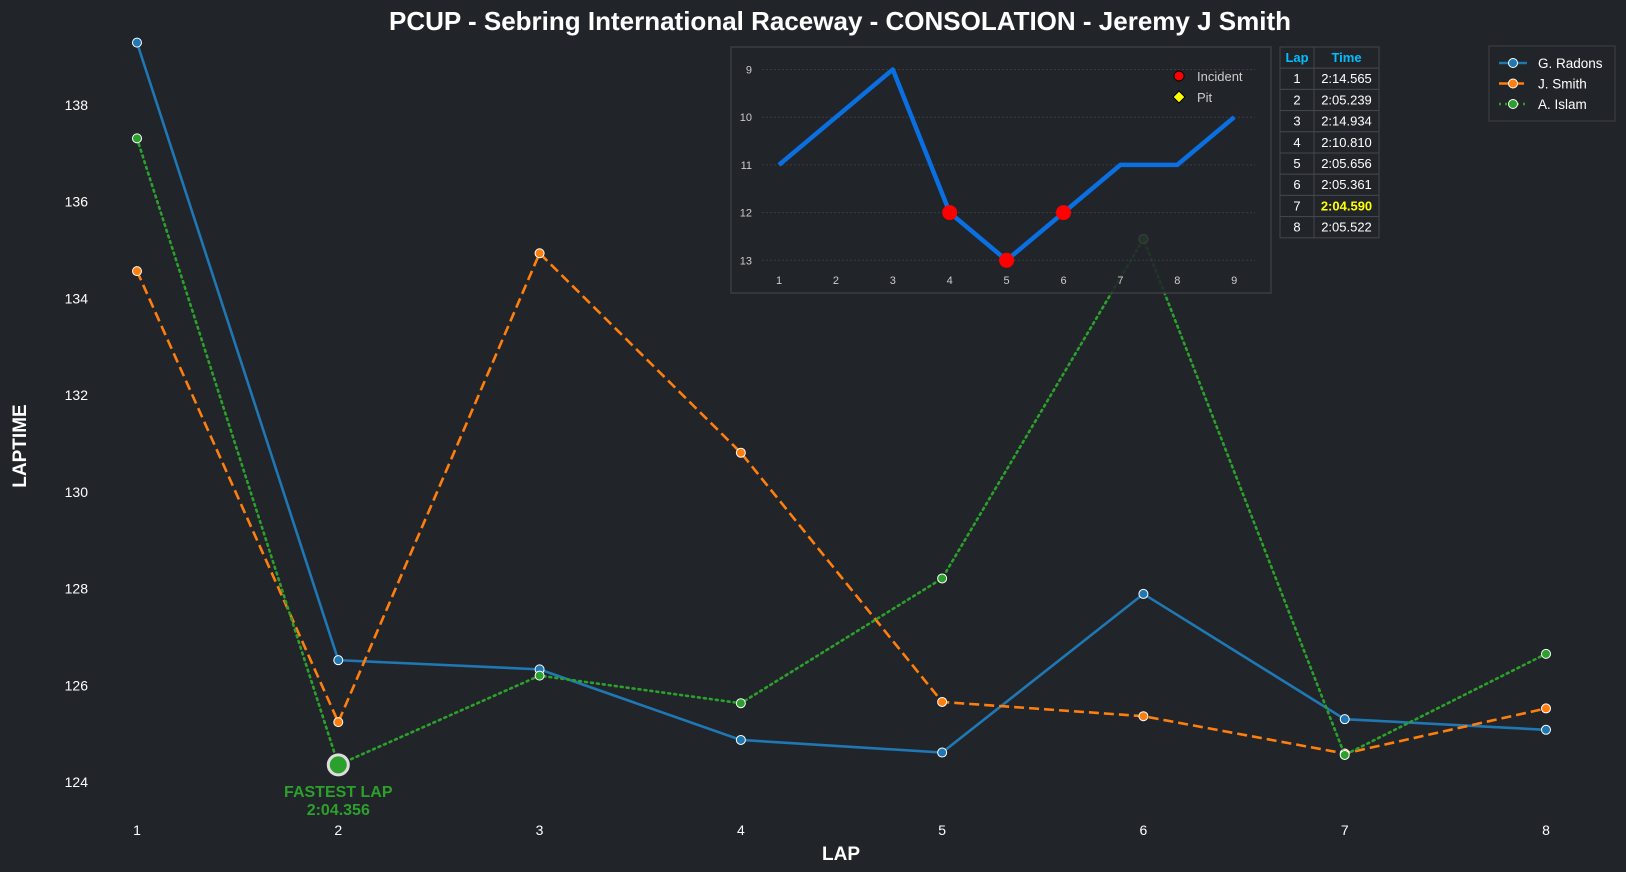 The height and width of the screenshot is (872, 1626). Describe the element at coordinates (1296, 57) in the screenshot. I see `table-header-lap: Lap` at that location.